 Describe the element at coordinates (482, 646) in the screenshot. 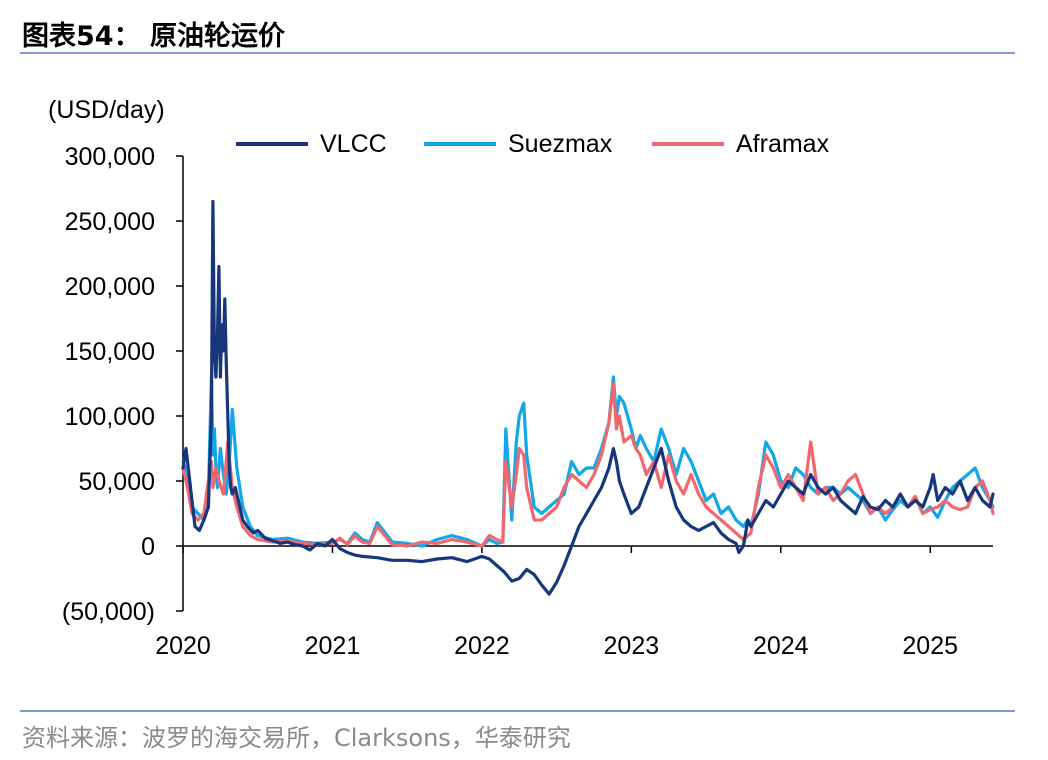

I see `x-tick-label: 2022` at that location.